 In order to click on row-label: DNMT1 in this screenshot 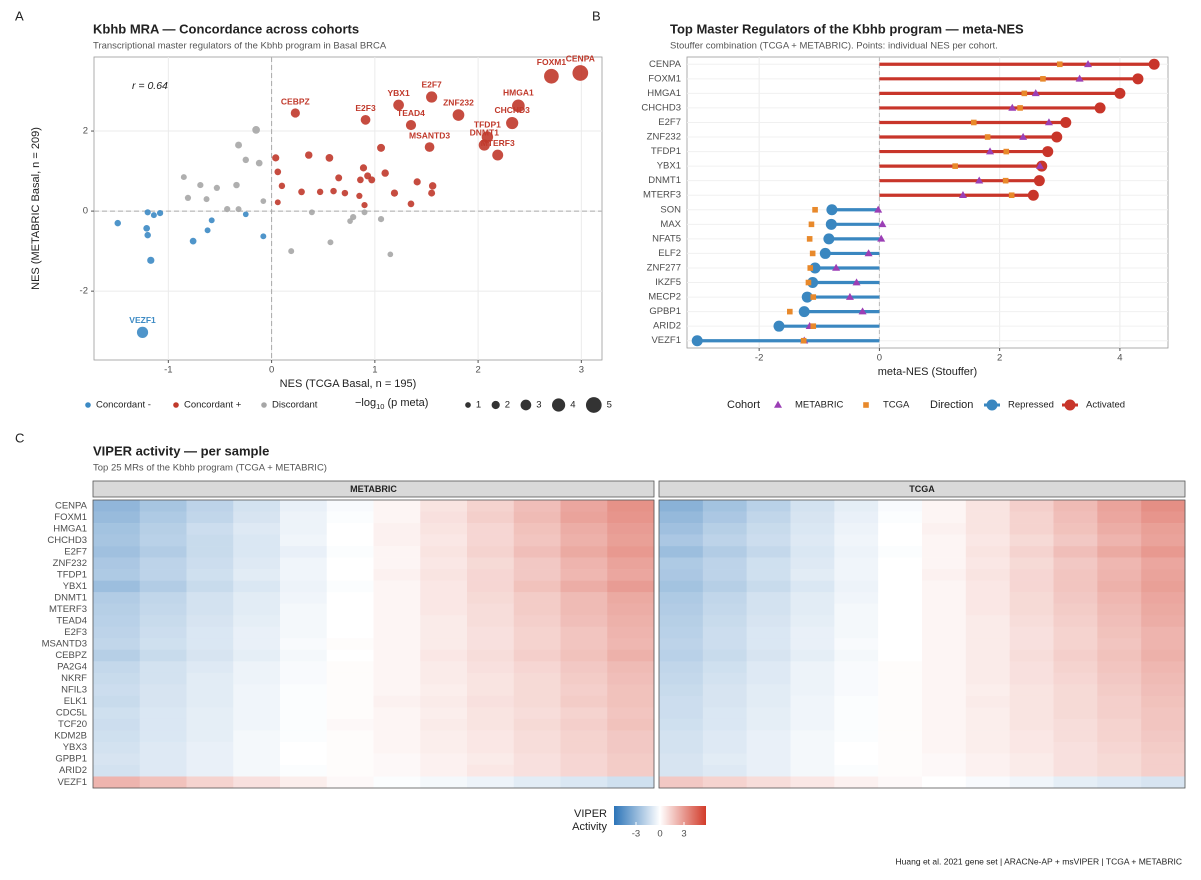, I will do `click(70, 597)`.